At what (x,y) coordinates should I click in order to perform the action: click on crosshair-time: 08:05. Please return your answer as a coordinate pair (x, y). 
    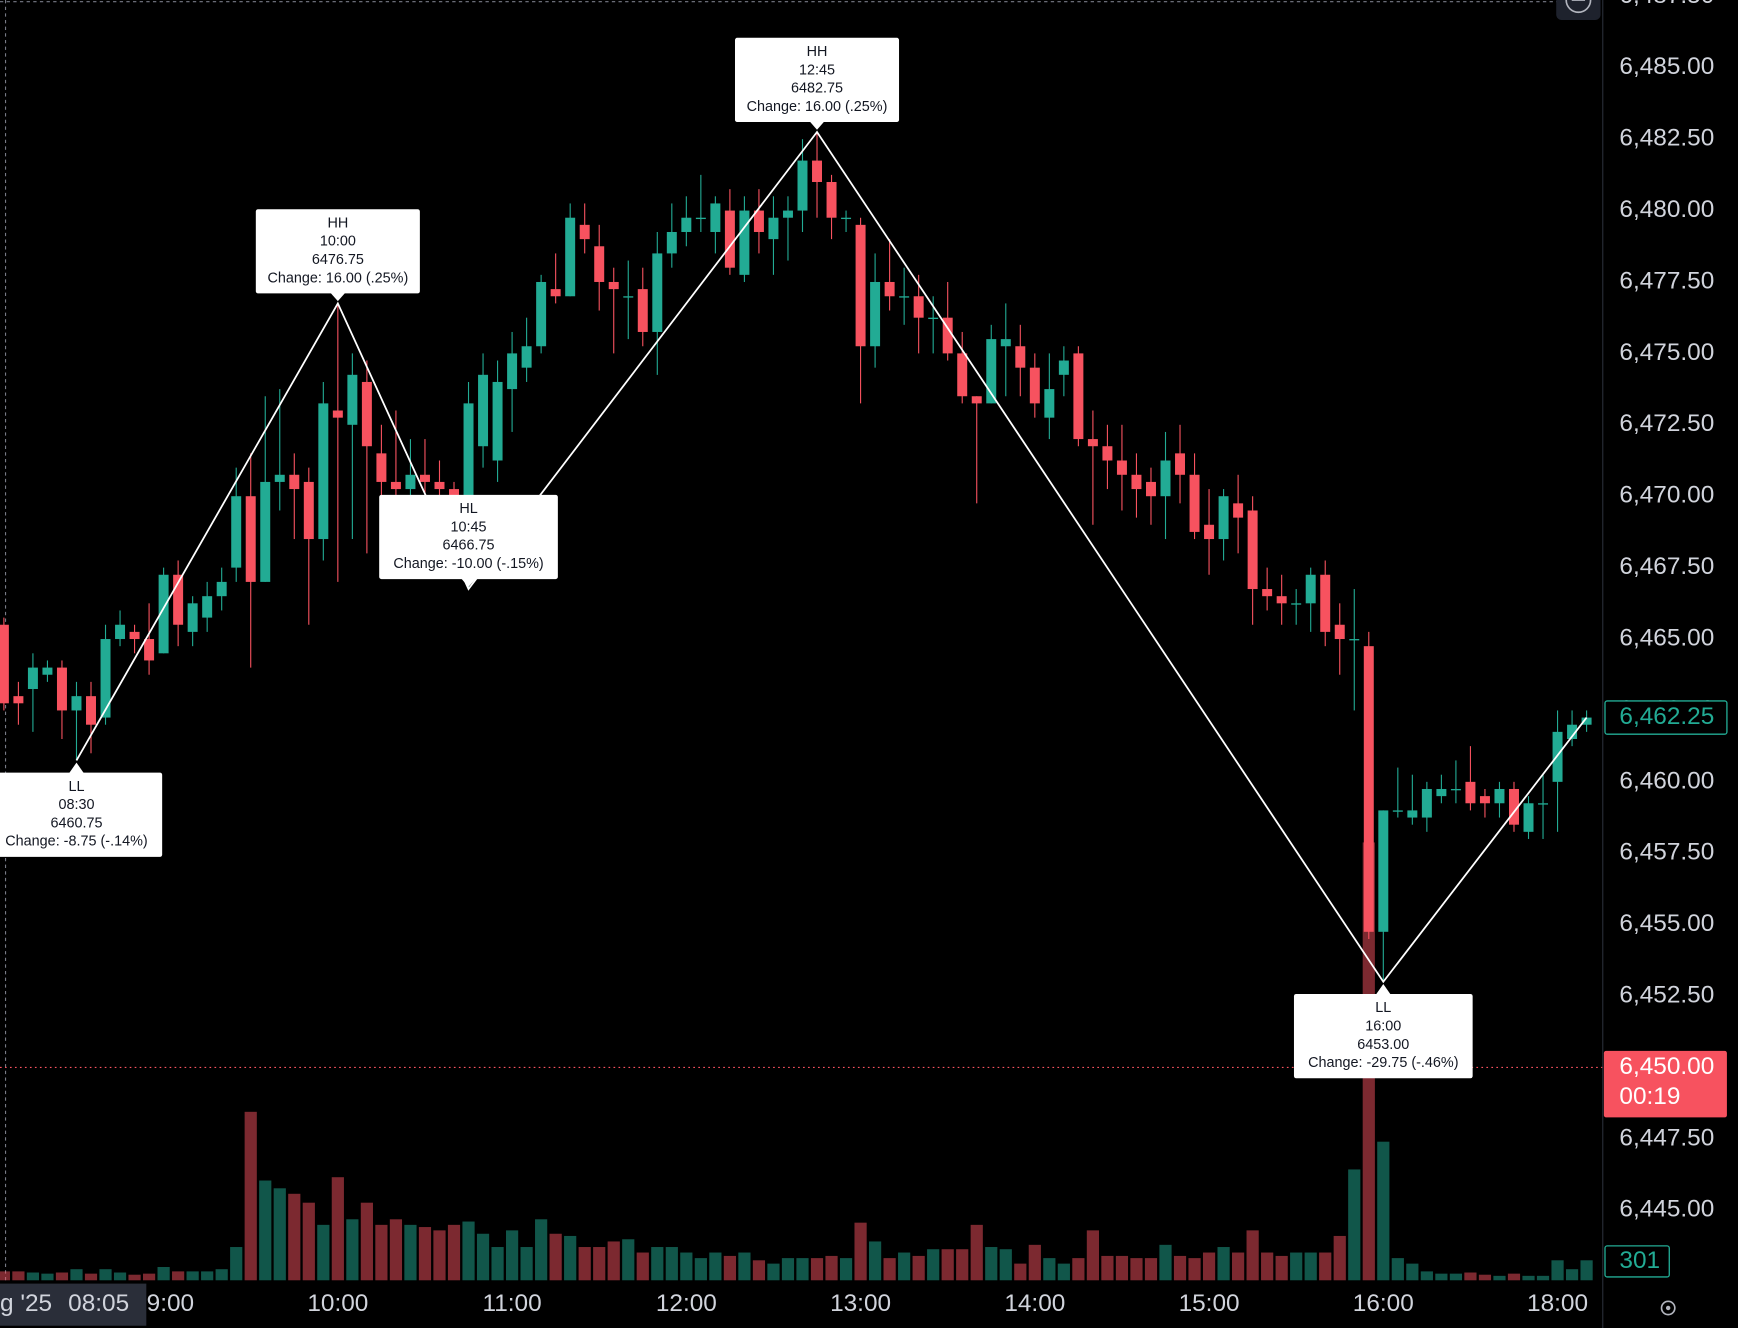
    Looking at the image, I should click on (98, 1303).